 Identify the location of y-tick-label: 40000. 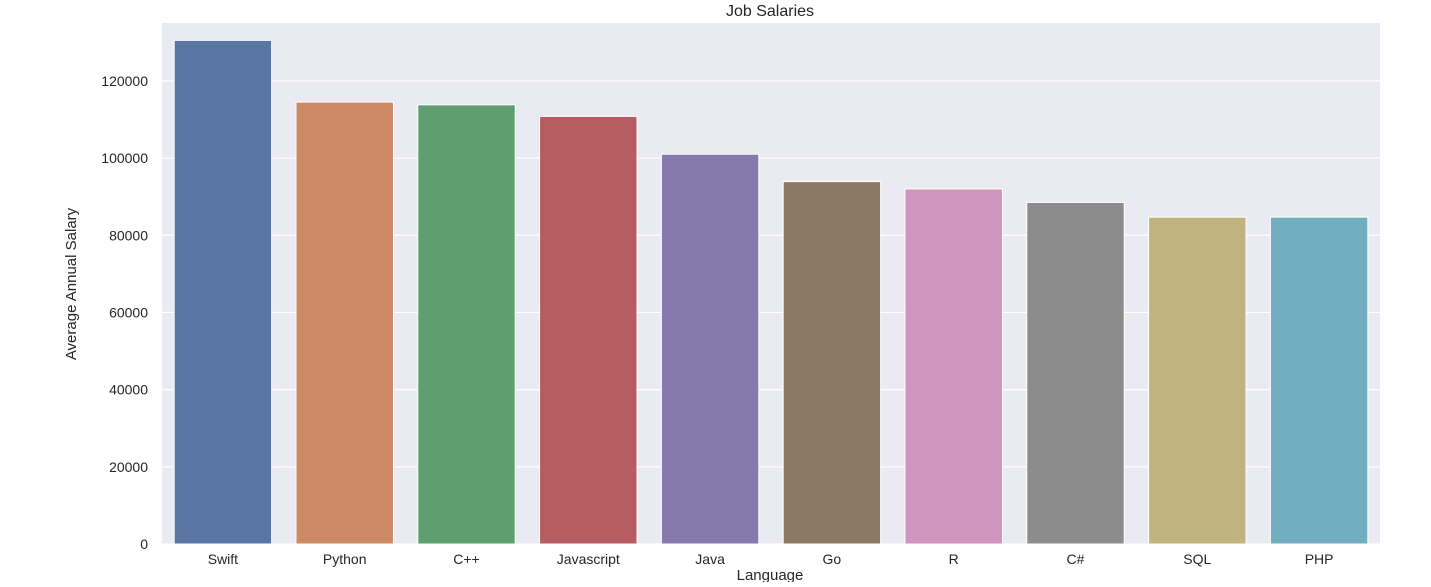
(128, 390).